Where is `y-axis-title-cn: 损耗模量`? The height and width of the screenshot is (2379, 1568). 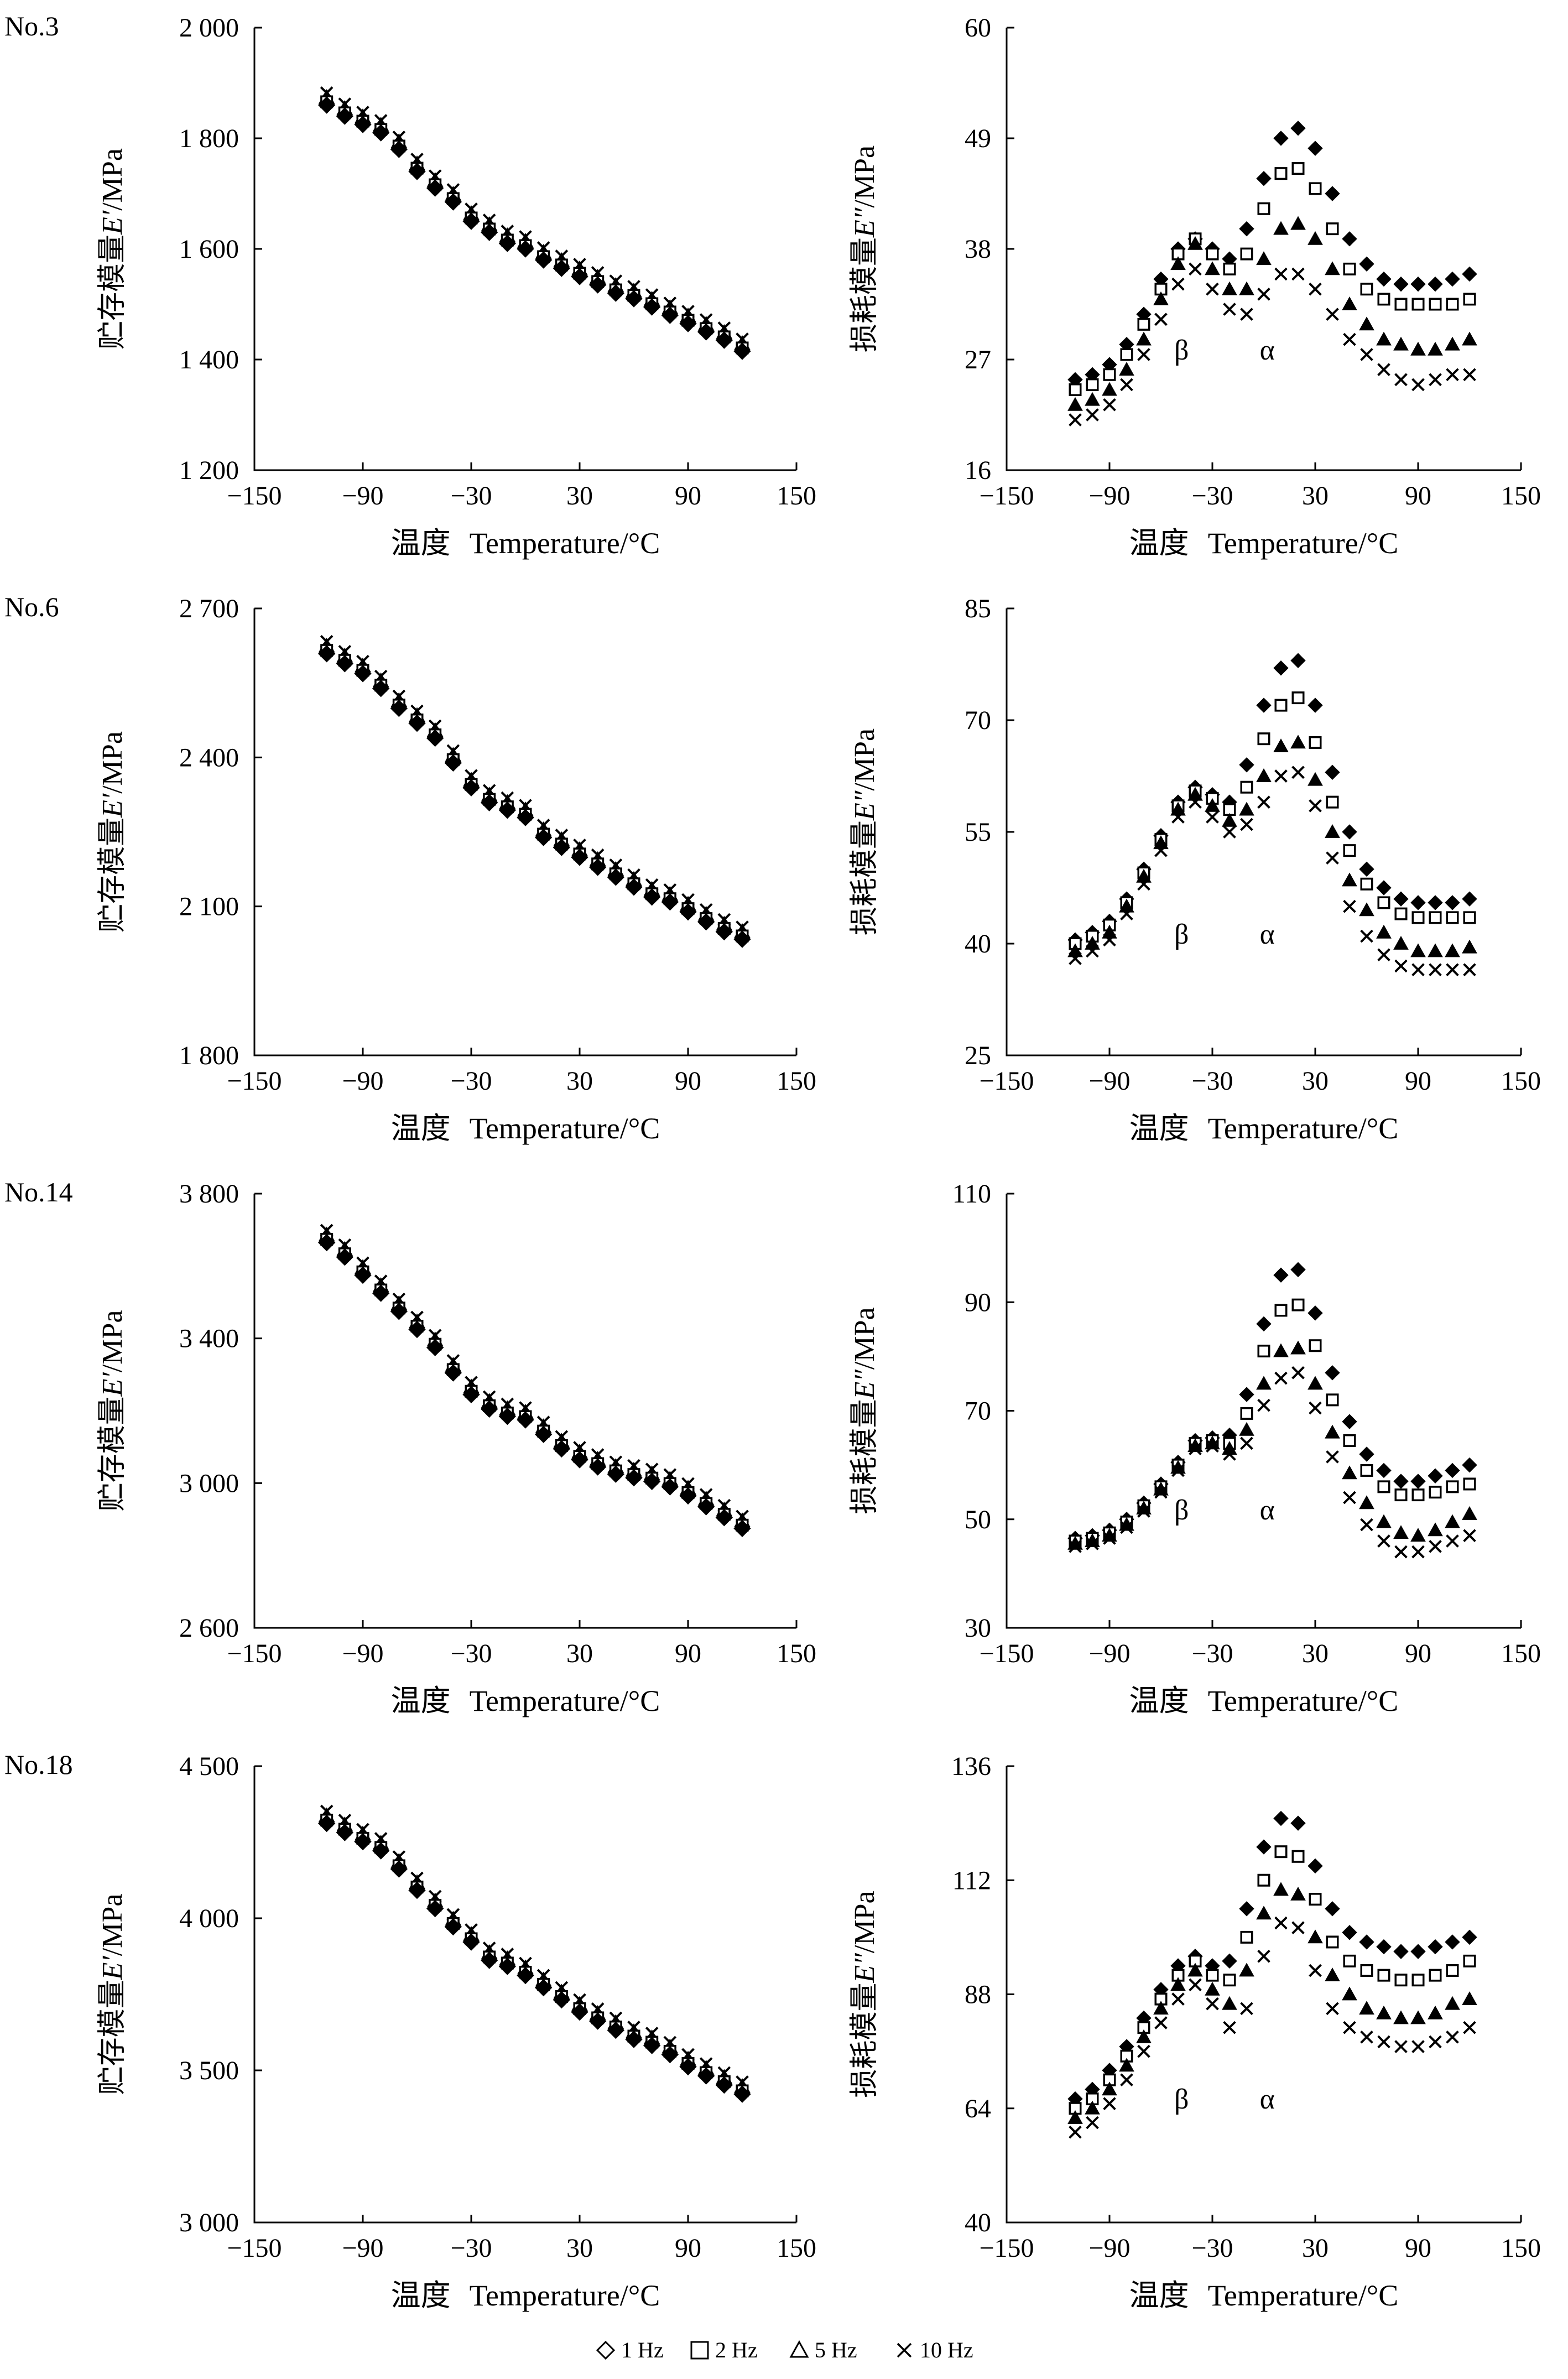
y-axis-title-cn: 损耗模量 is located at coordinates (865, 2040).